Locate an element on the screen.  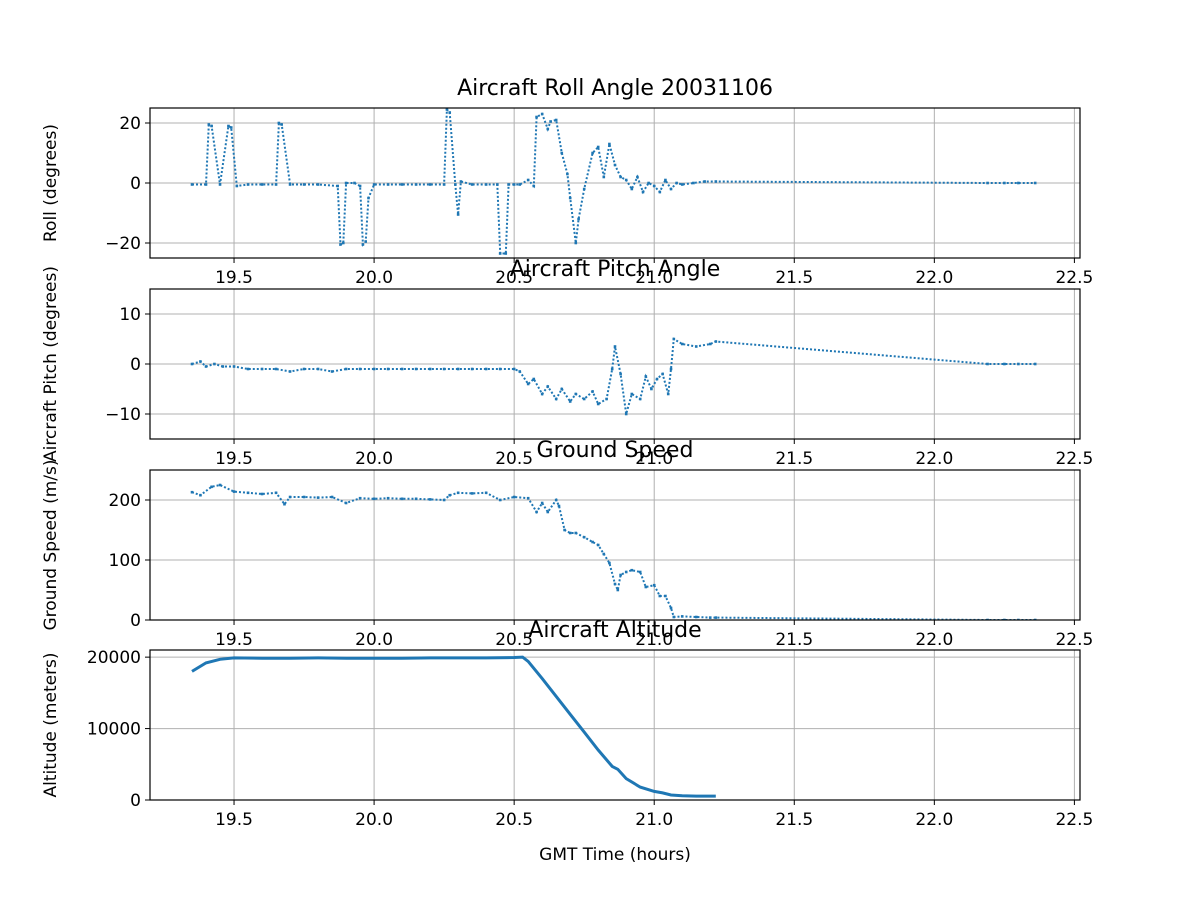
panel-title: Aircraft Roll Angle 20031106 is located at coordinates (615, 88).